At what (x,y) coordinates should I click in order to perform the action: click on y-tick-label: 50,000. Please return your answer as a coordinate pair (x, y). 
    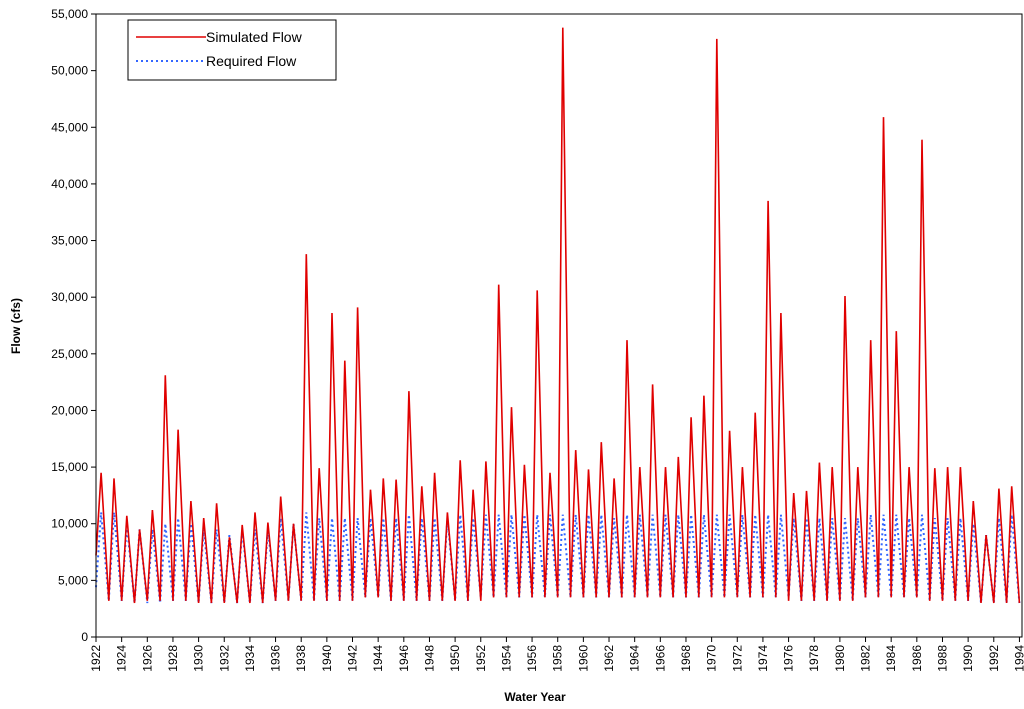
    Looking at the image, I should click on (69, 71).